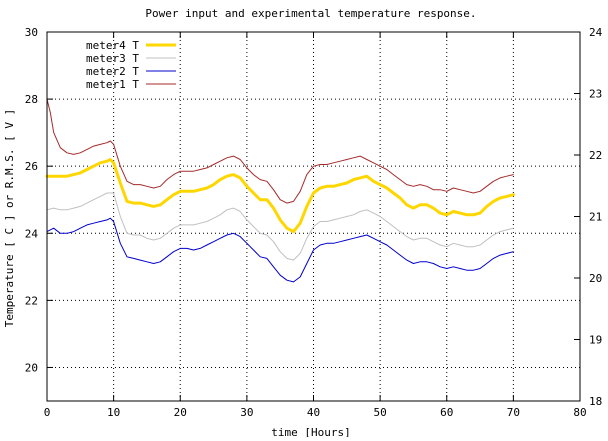 The image size is (608, 441). What do you see at coordinates (310, 431) in the screenshot?
I see `x-axis-label: time [Hours]` at bounding box center [310, 431].